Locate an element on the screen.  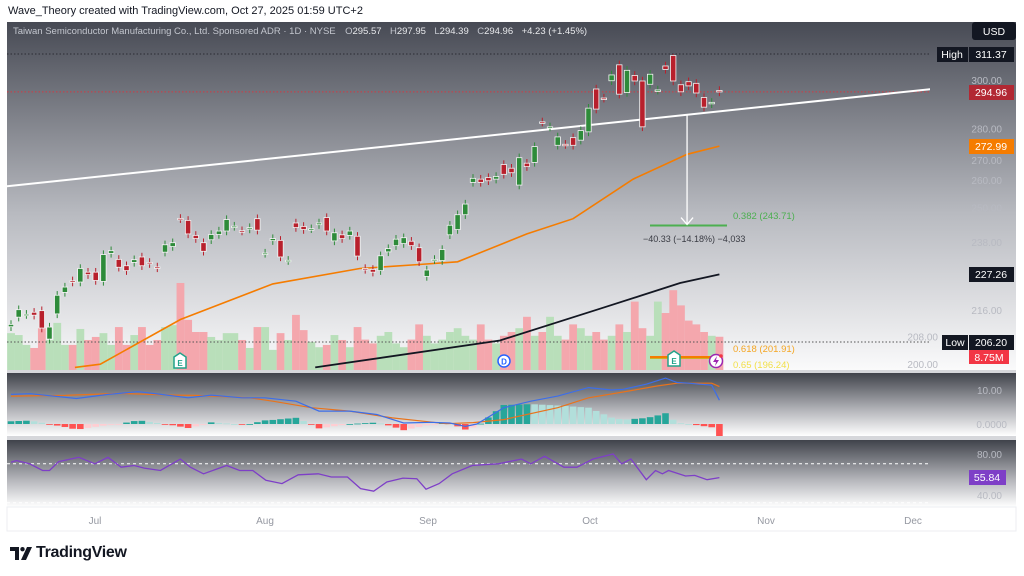
svg-text: 206.20 is located at coordinates (991, 343).